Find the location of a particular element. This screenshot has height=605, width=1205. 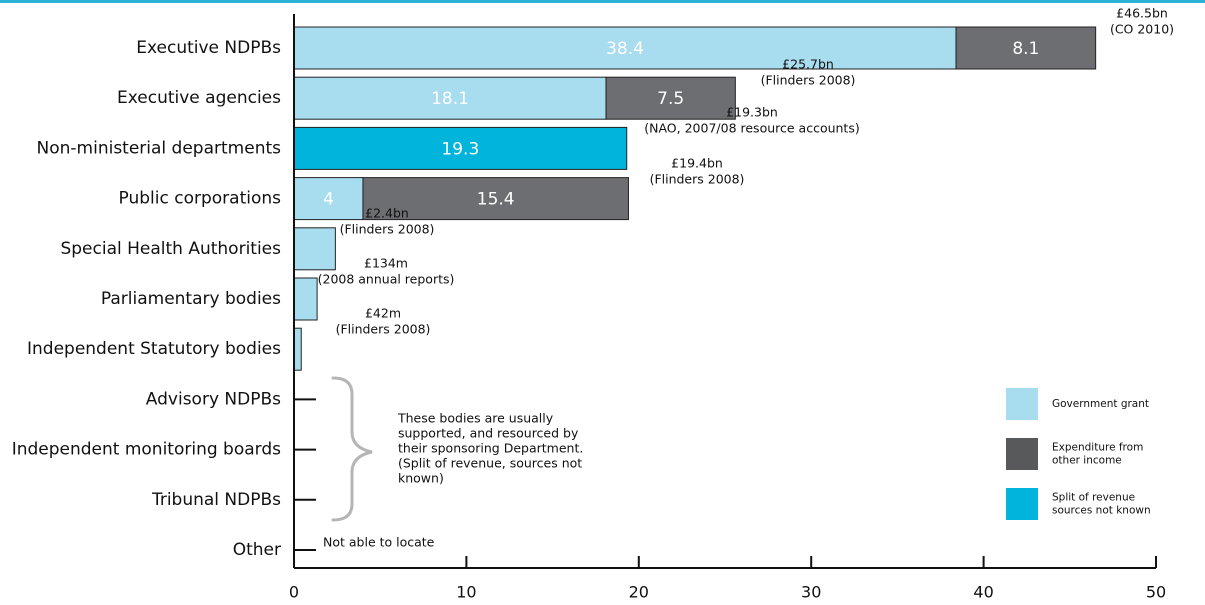

category-label: Executive NDPBs is located at coordinates (208, 48).